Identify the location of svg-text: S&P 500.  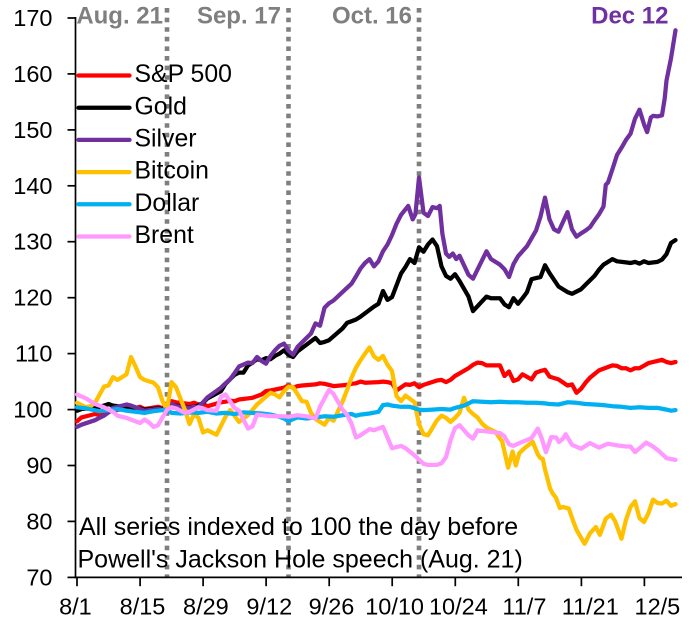
(183, 74).